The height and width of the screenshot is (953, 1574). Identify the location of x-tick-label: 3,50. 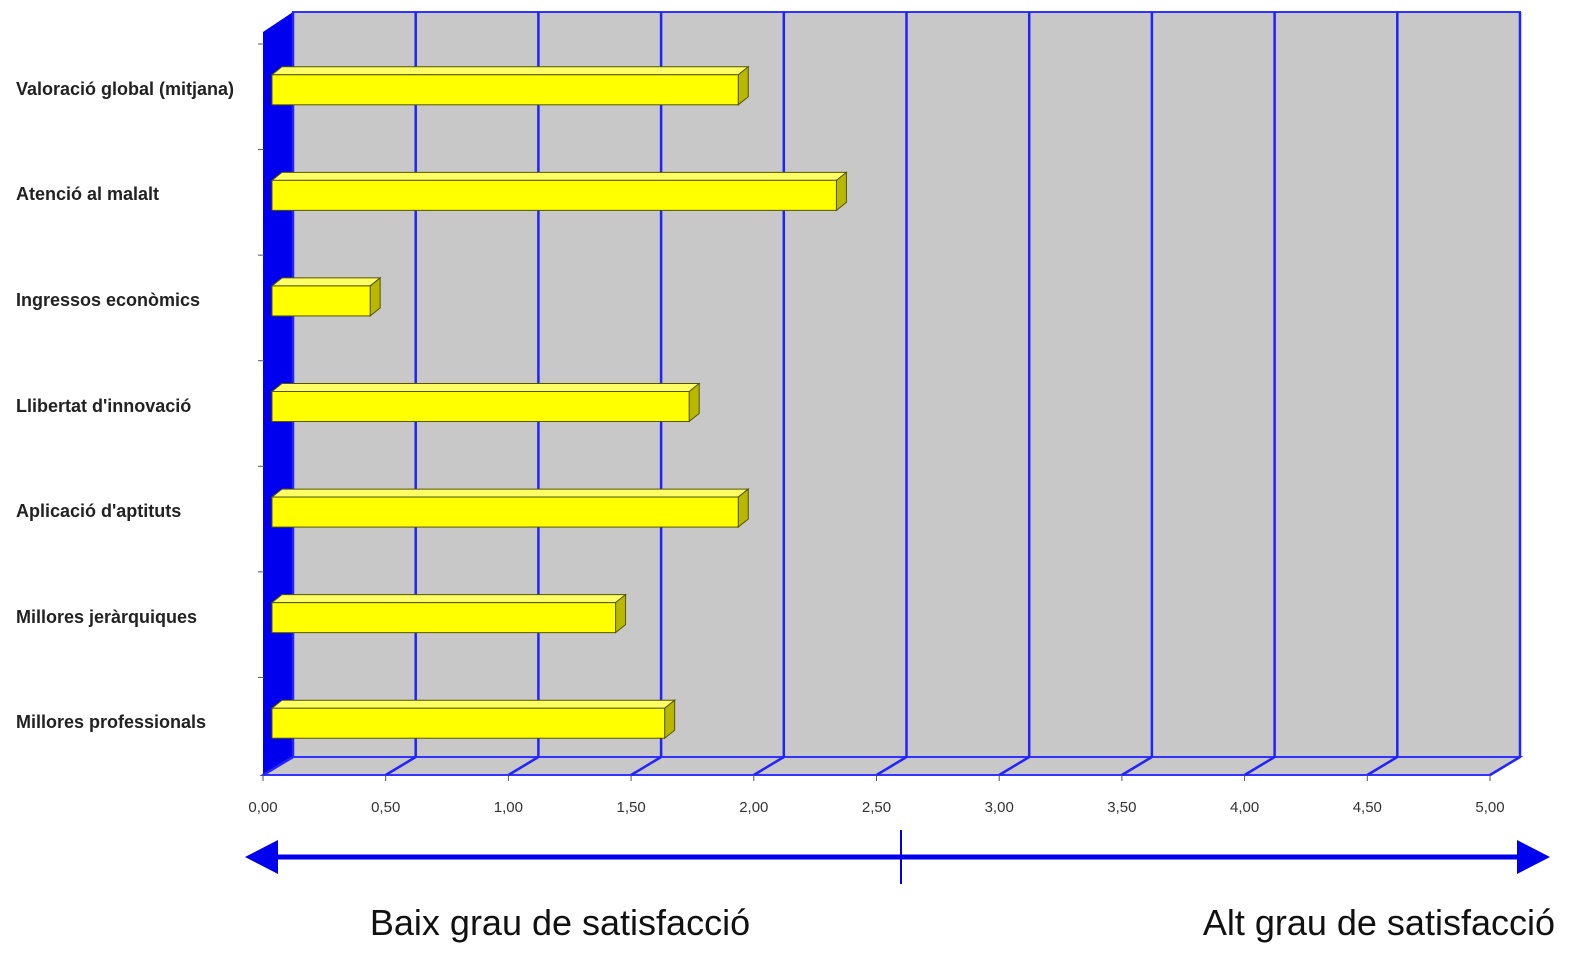
(1121, 807).